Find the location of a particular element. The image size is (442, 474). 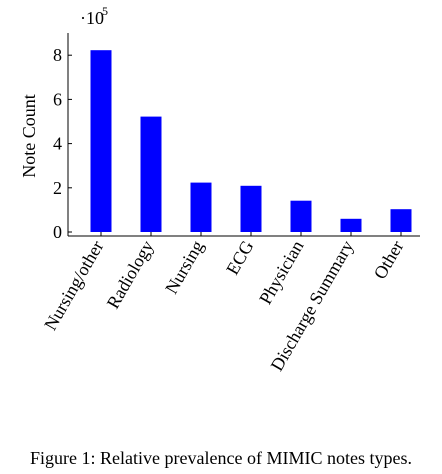

y-ticks-group: 0 2 4 6 8 is located at coordinates (62, 143).